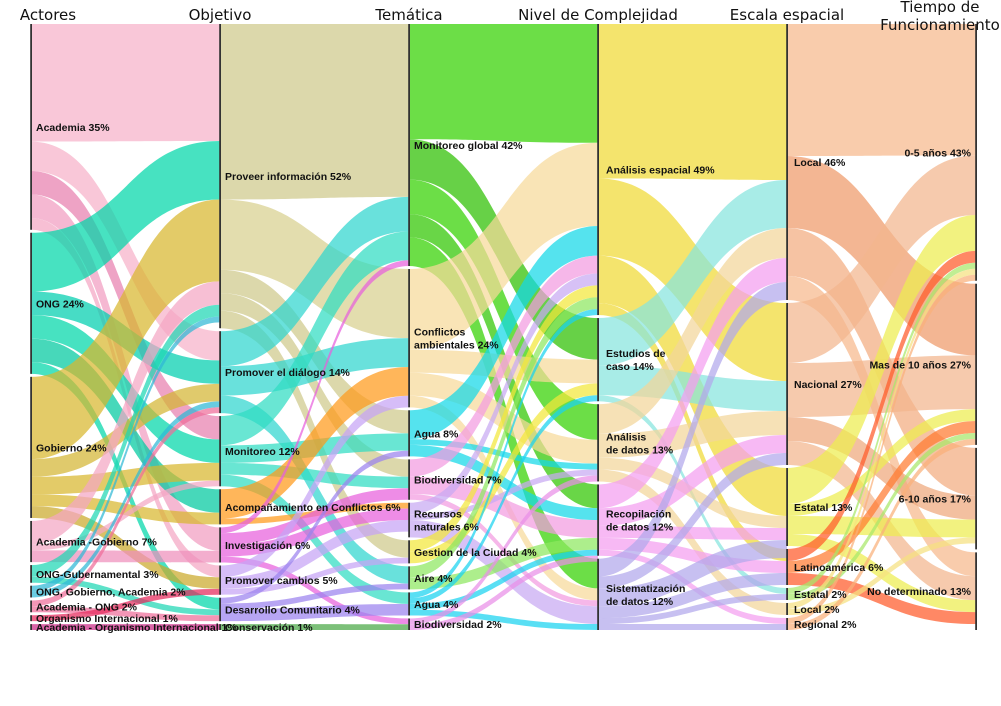 This screenshot has width=1001, height=706. Describe the element at coordinates (839, 568) in the screenshot. I see `node-label-4-3: Latinoamérica 6%` at that location.